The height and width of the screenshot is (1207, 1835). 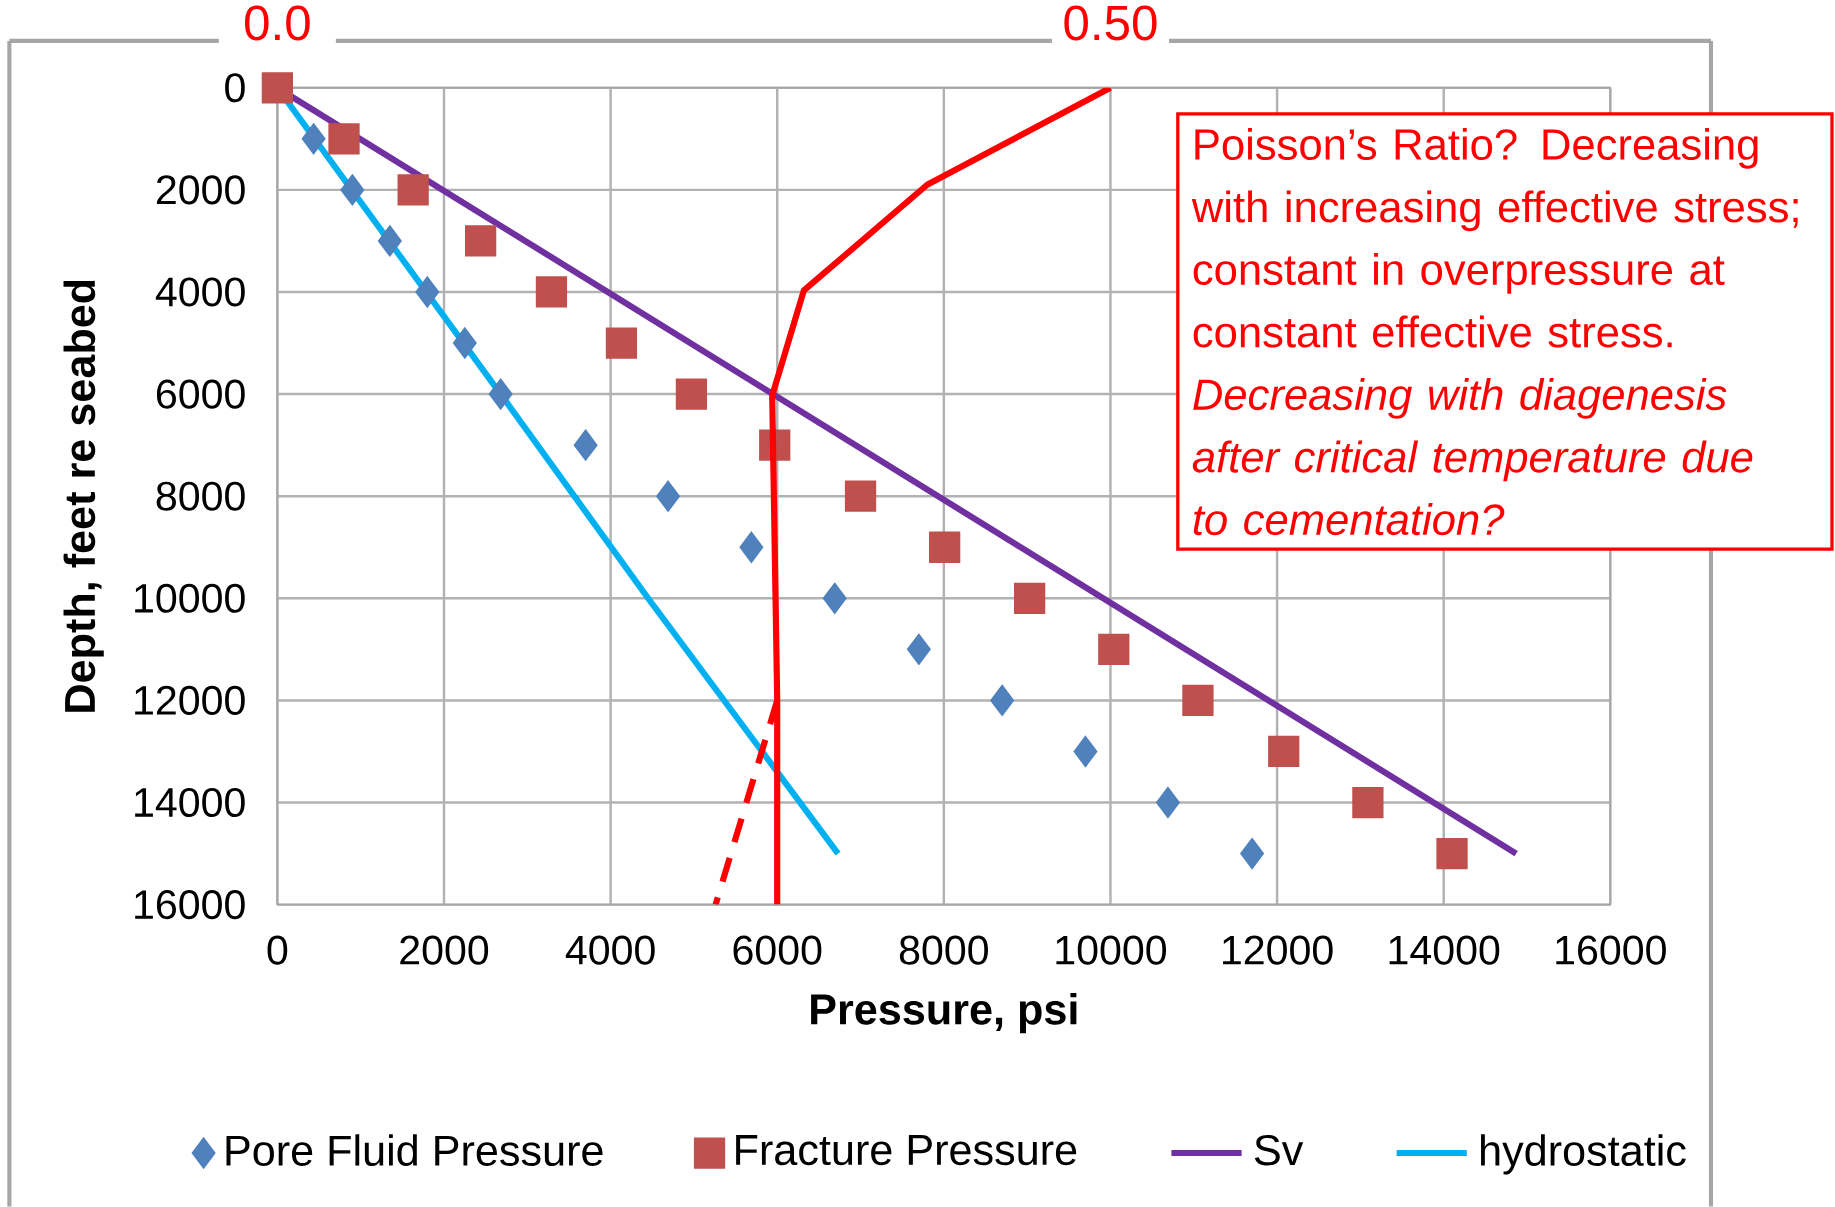 What do you see at coordinates (190, 598) in the screenshot?
I see `y-tick-label: 10000` at bounding box center [190, 598].